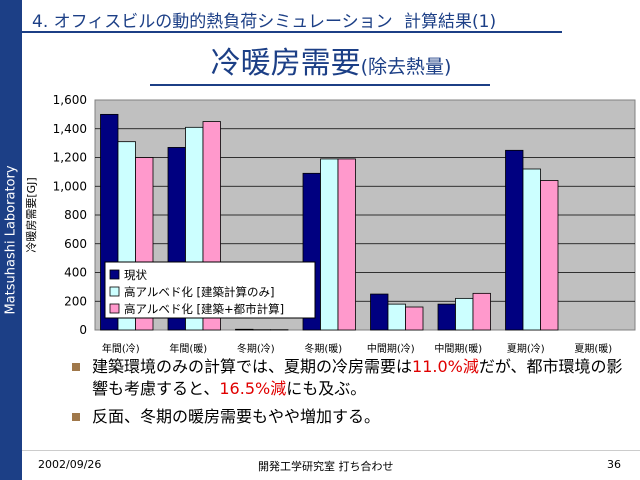  Describe the element at coordinates (75, 215) in the screenshot. I see `y-tick-label: 800` at that location.